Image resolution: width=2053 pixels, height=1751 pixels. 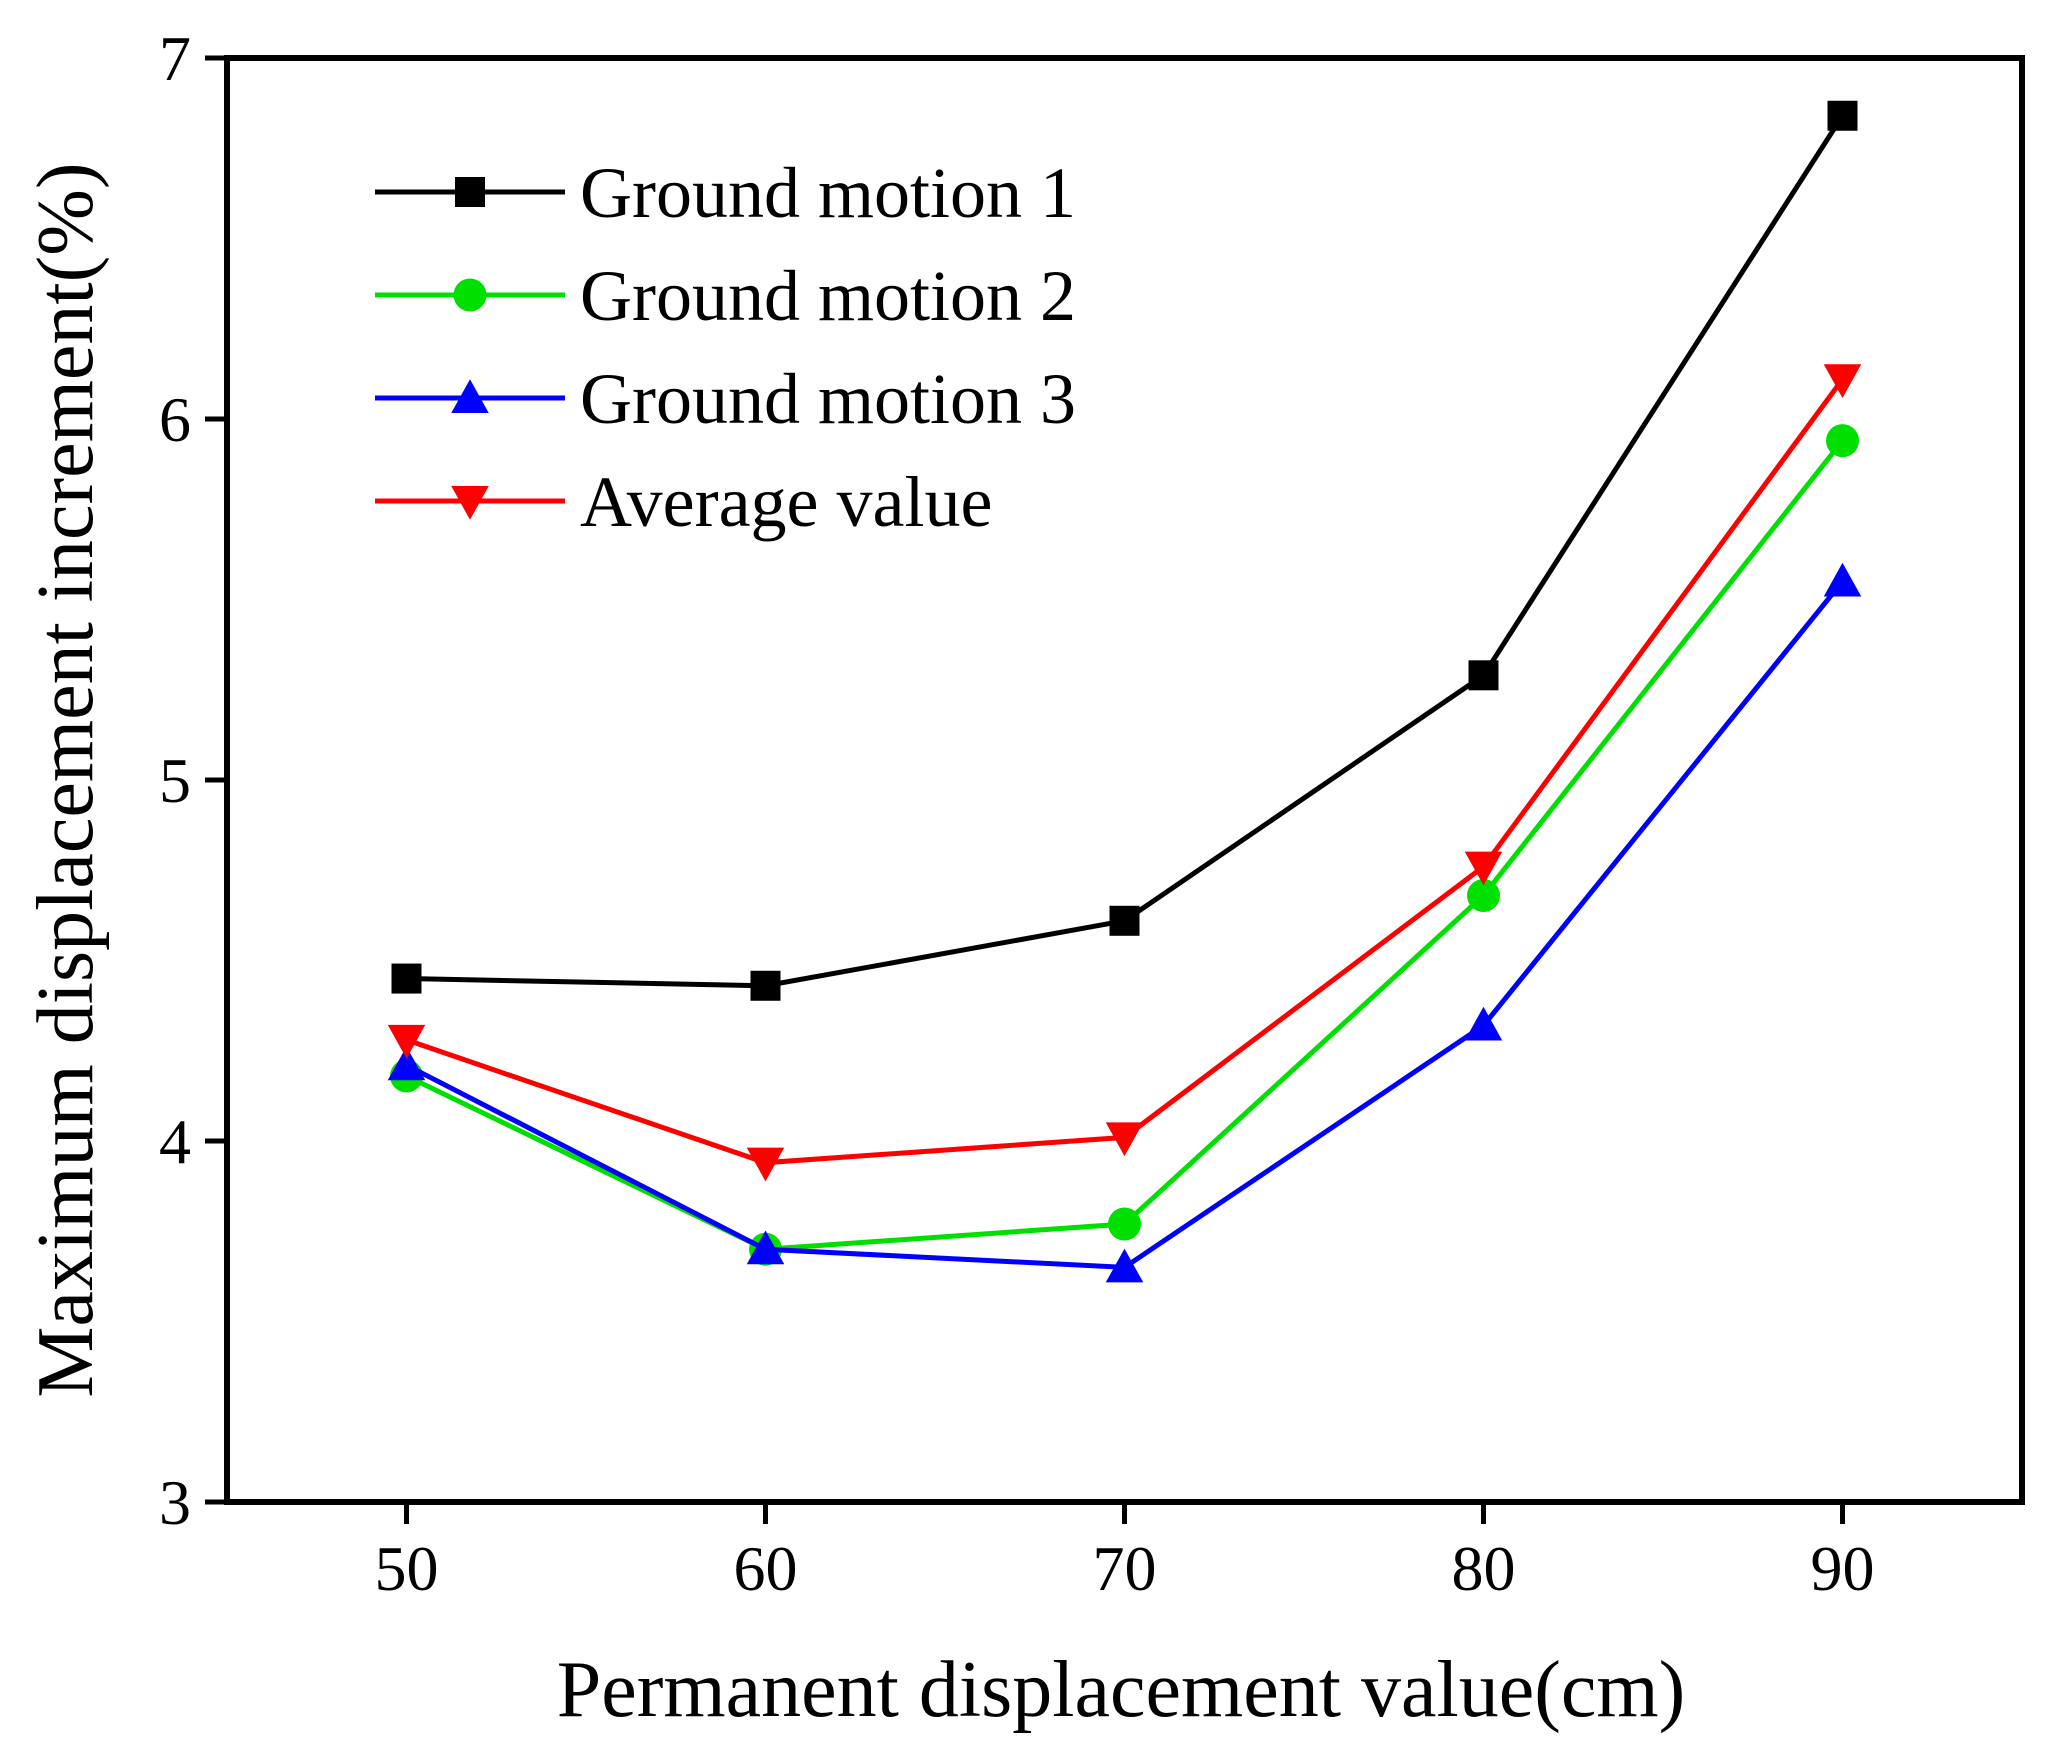 I want to click on x-tick-label: 80, so click(x=1484, y=1568).